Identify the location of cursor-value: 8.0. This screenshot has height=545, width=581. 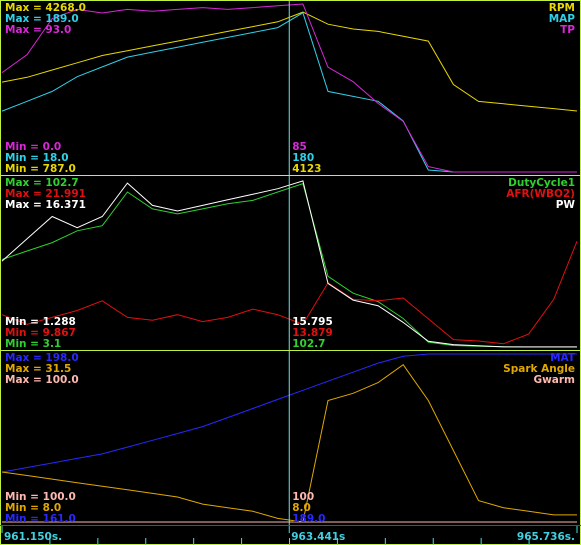
(301, 508).